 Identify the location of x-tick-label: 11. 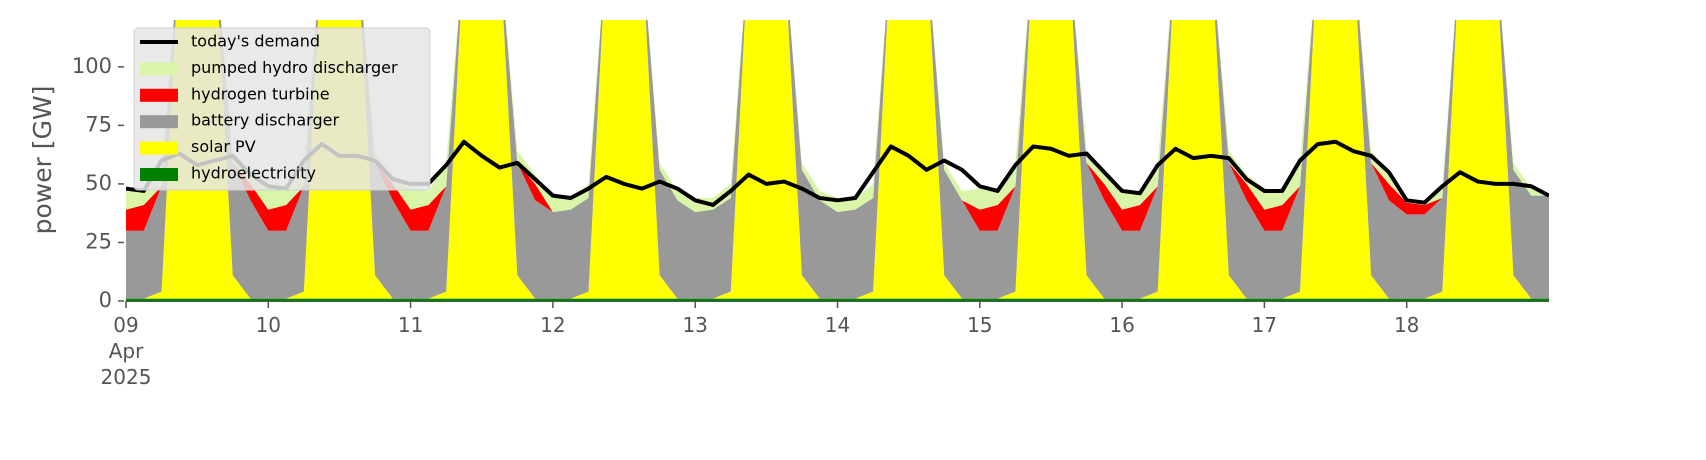
(410, 325).